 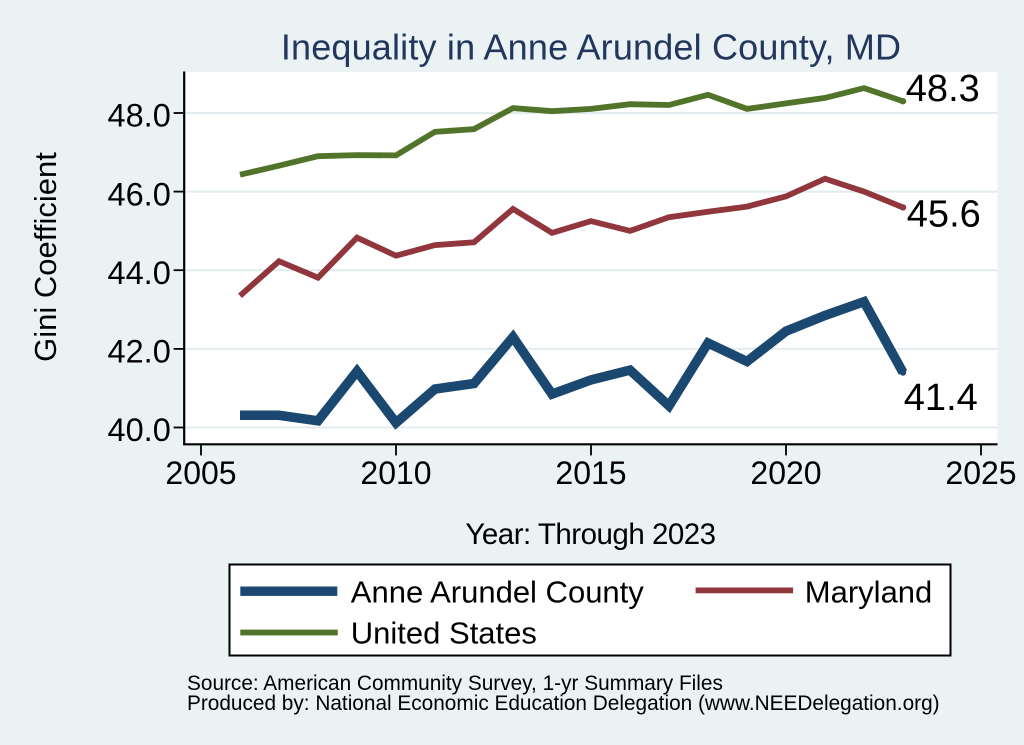 I want to click on svg-text: Anne Arundel County, so click(x=497, y=592).